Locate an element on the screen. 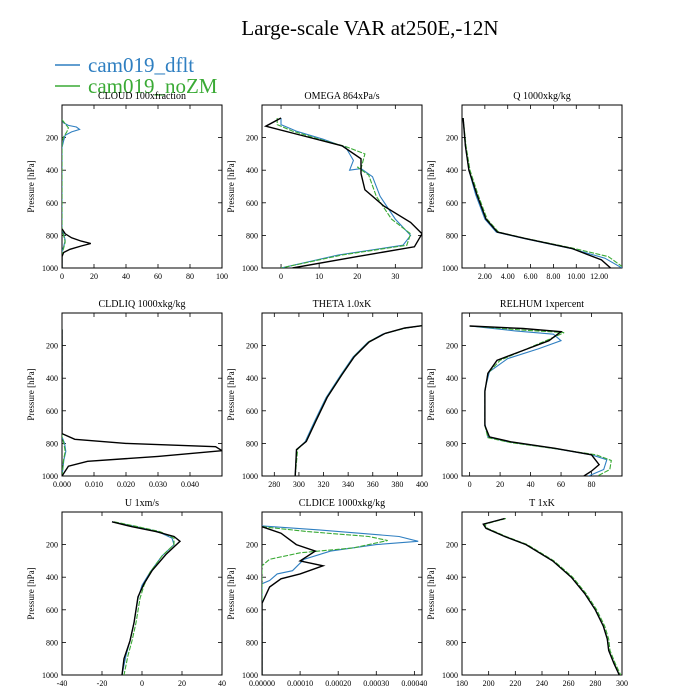  panel-title-7: CLDICE 1000xkg/kg is located at coordinates (342, 503).